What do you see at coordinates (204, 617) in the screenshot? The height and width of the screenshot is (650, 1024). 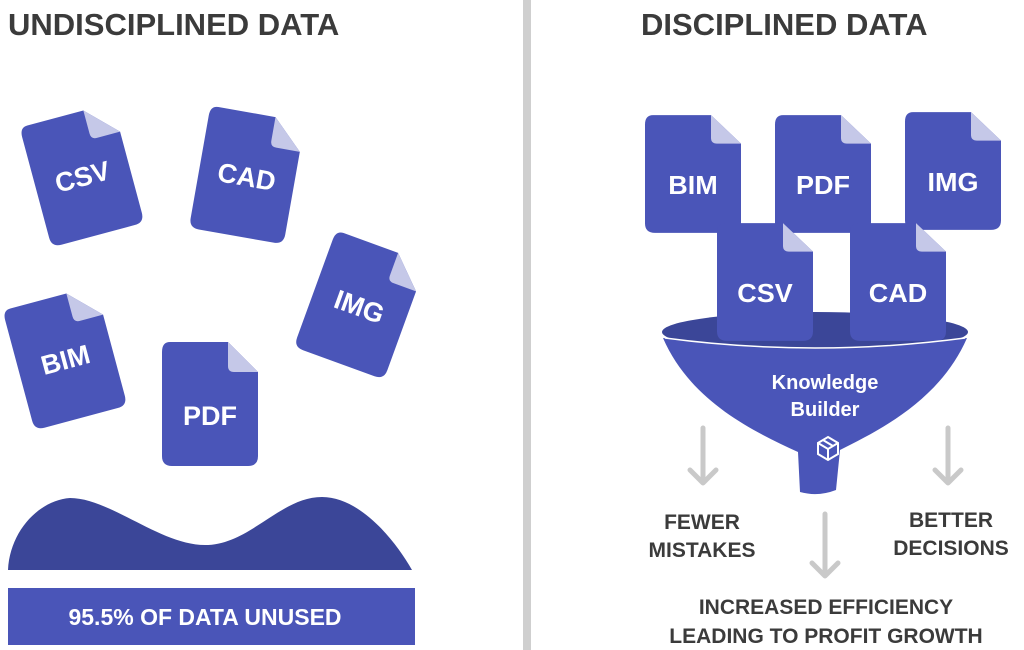 I see `unused-banner-text: 95.5% OF DATA UNUSED` at bounding box center [204, 617].